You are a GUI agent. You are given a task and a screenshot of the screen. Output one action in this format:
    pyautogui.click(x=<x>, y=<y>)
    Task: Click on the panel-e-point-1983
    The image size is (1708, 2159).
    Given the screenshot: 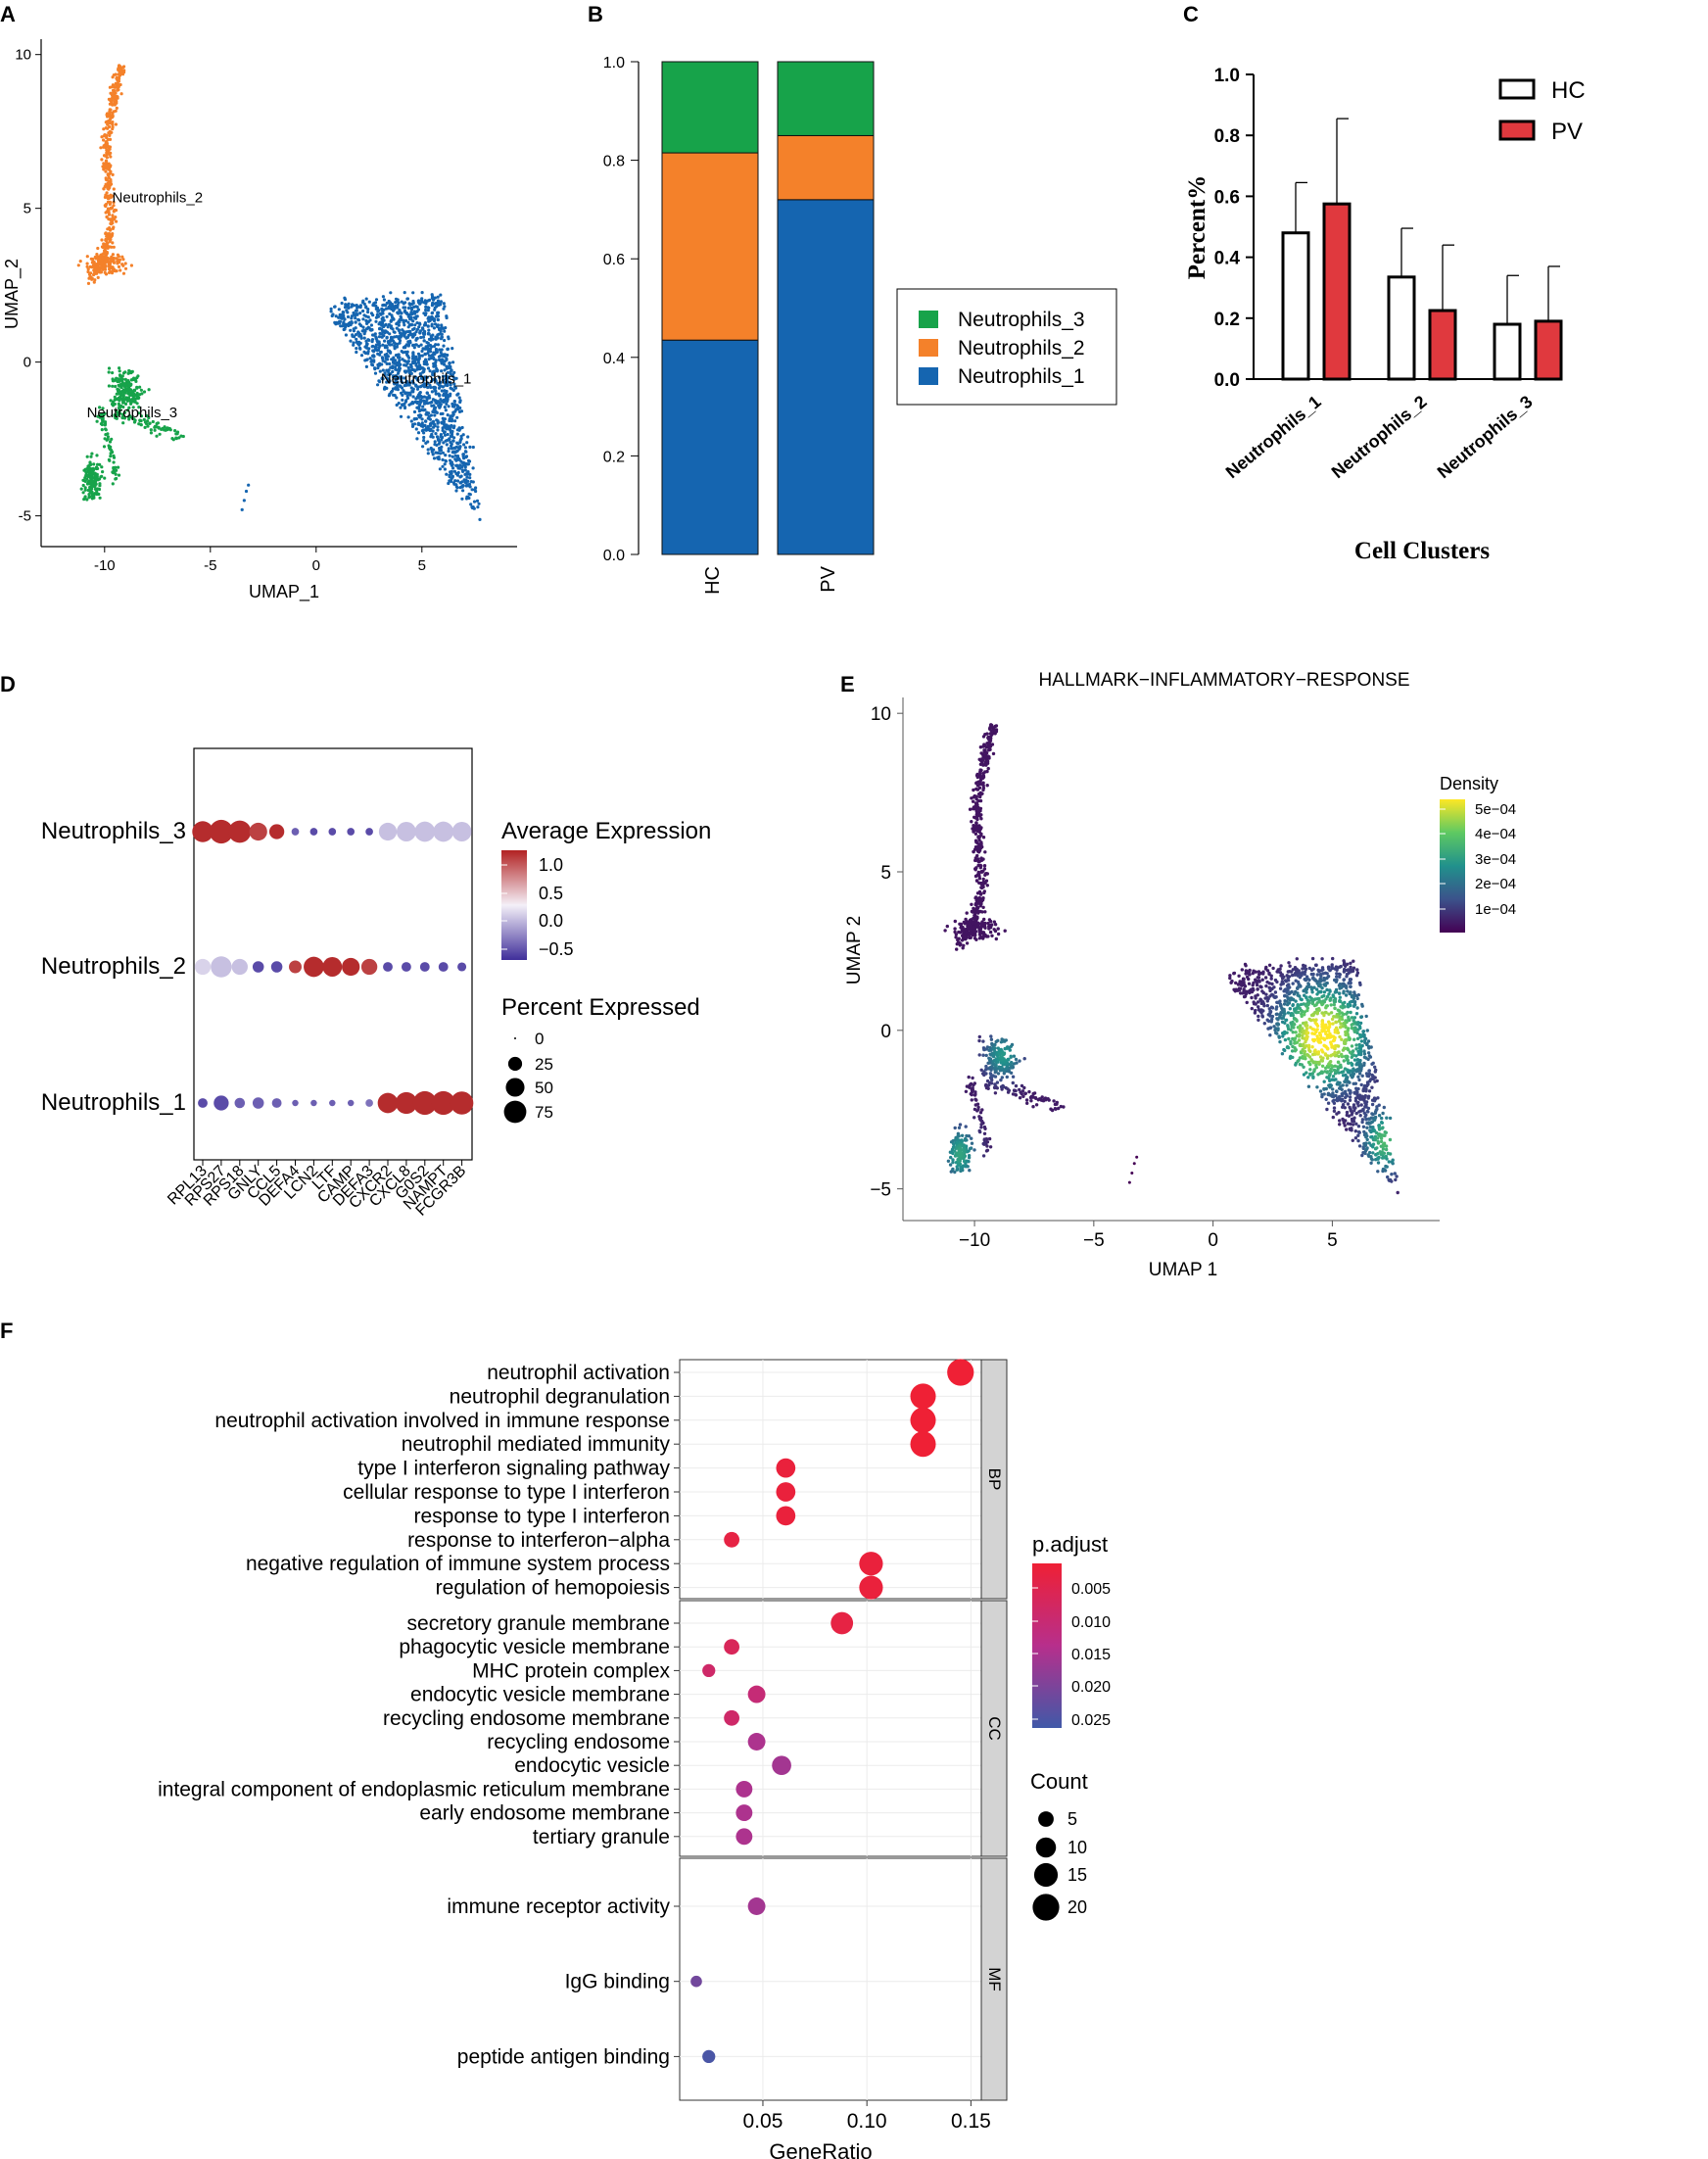 What is the action you would take?
    pyautogui.click(x=1322, y=996)
    